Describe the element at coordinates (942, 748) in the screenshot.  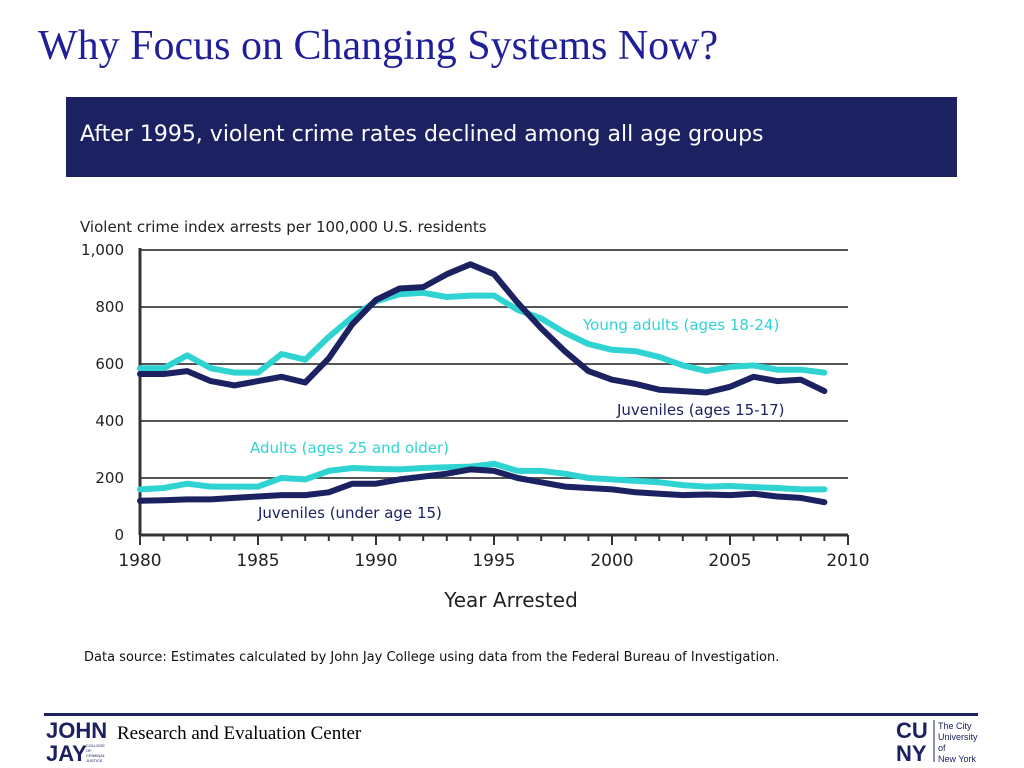
I see `svg-text: of` at that location.